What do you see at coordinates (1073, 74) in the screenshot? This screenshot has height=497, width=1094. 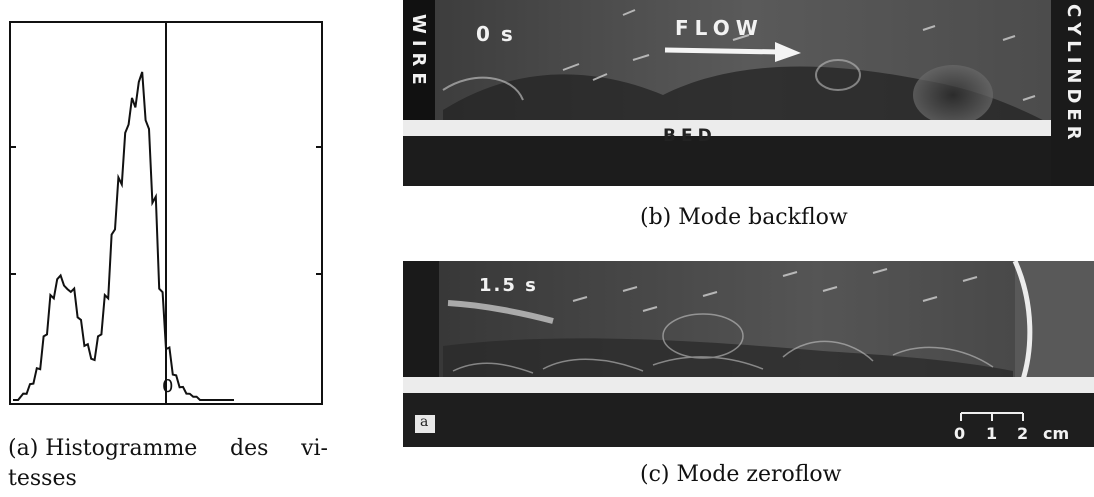 I see `cylinder-label: CYLINDER` at bounding box center [1073, 74].